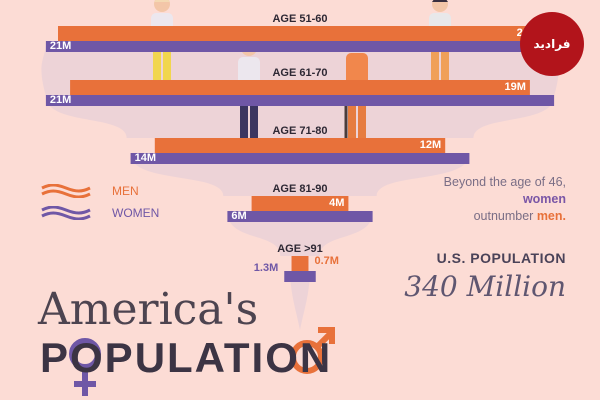 Image resolution: width=600 pixels, height=400 pixels. Describe the element at coordinates (307, 357) in the screenshot. I see `male-symbol-icon` at that location.